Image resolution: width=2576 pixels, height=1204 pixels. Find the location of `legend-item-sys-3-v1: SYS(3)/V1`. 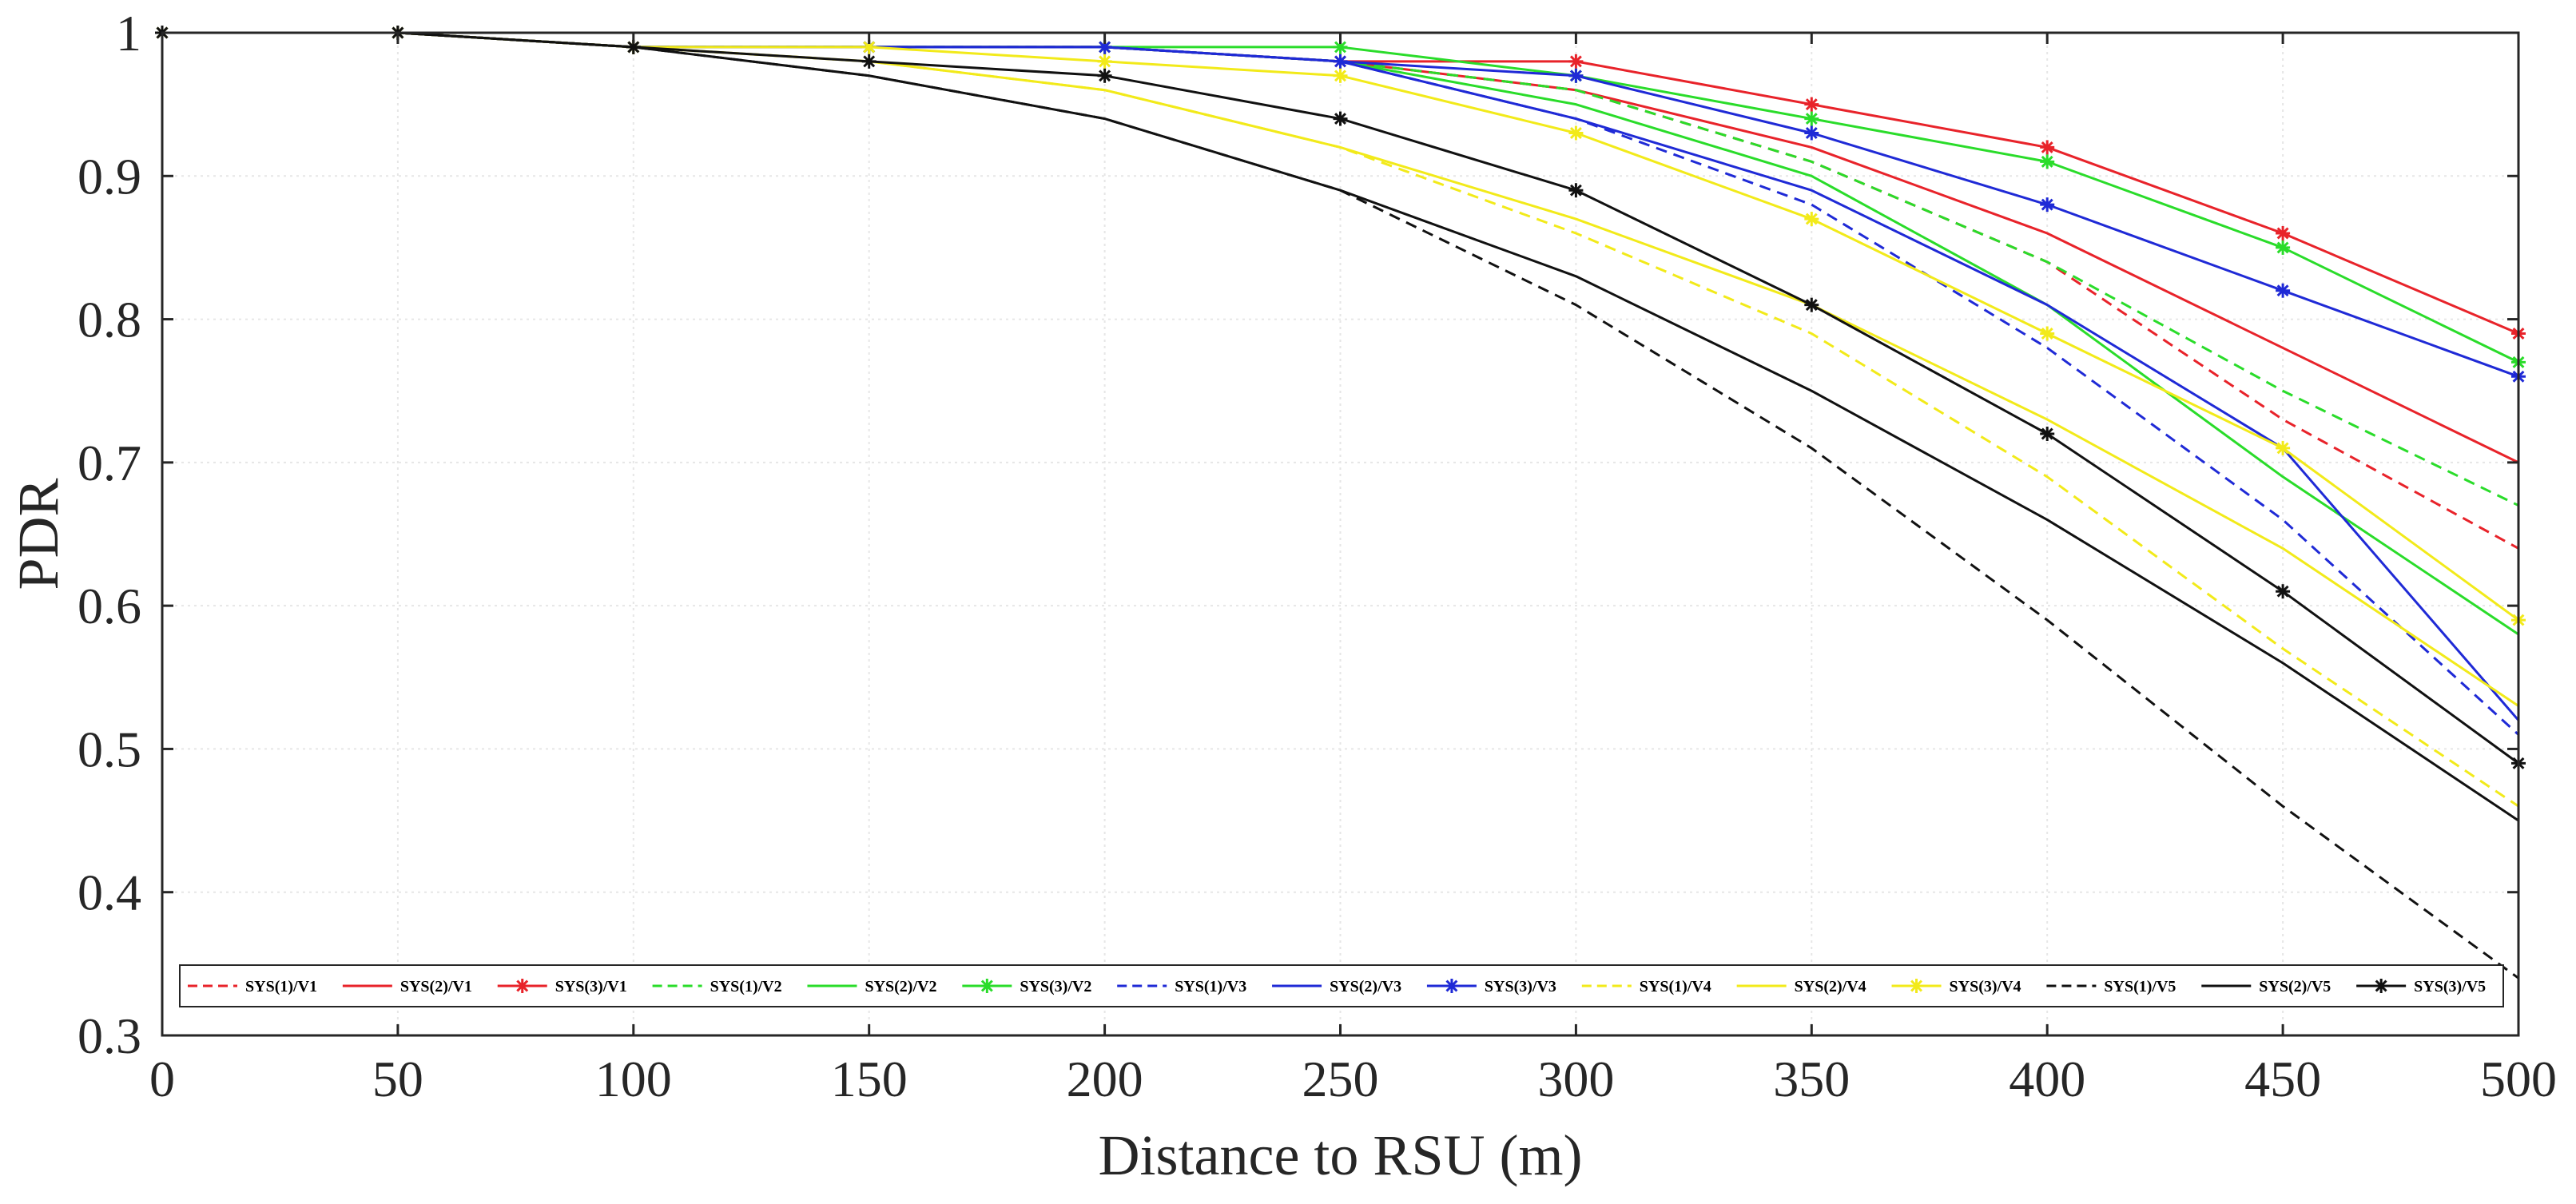

legend-item-sys-3-v1: SYS(3)/V1 is located at coordinates (562, 987).